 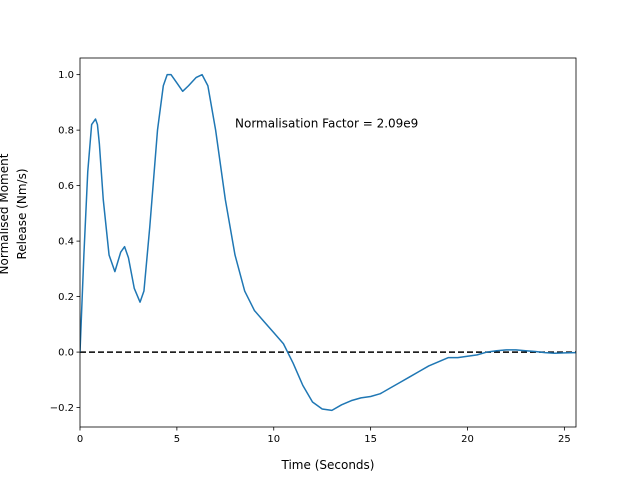 What do you see at coordinates (62, 408) in the screenshot?
I see `y-tick-label: −0.2` at bounding box center [62, 408].